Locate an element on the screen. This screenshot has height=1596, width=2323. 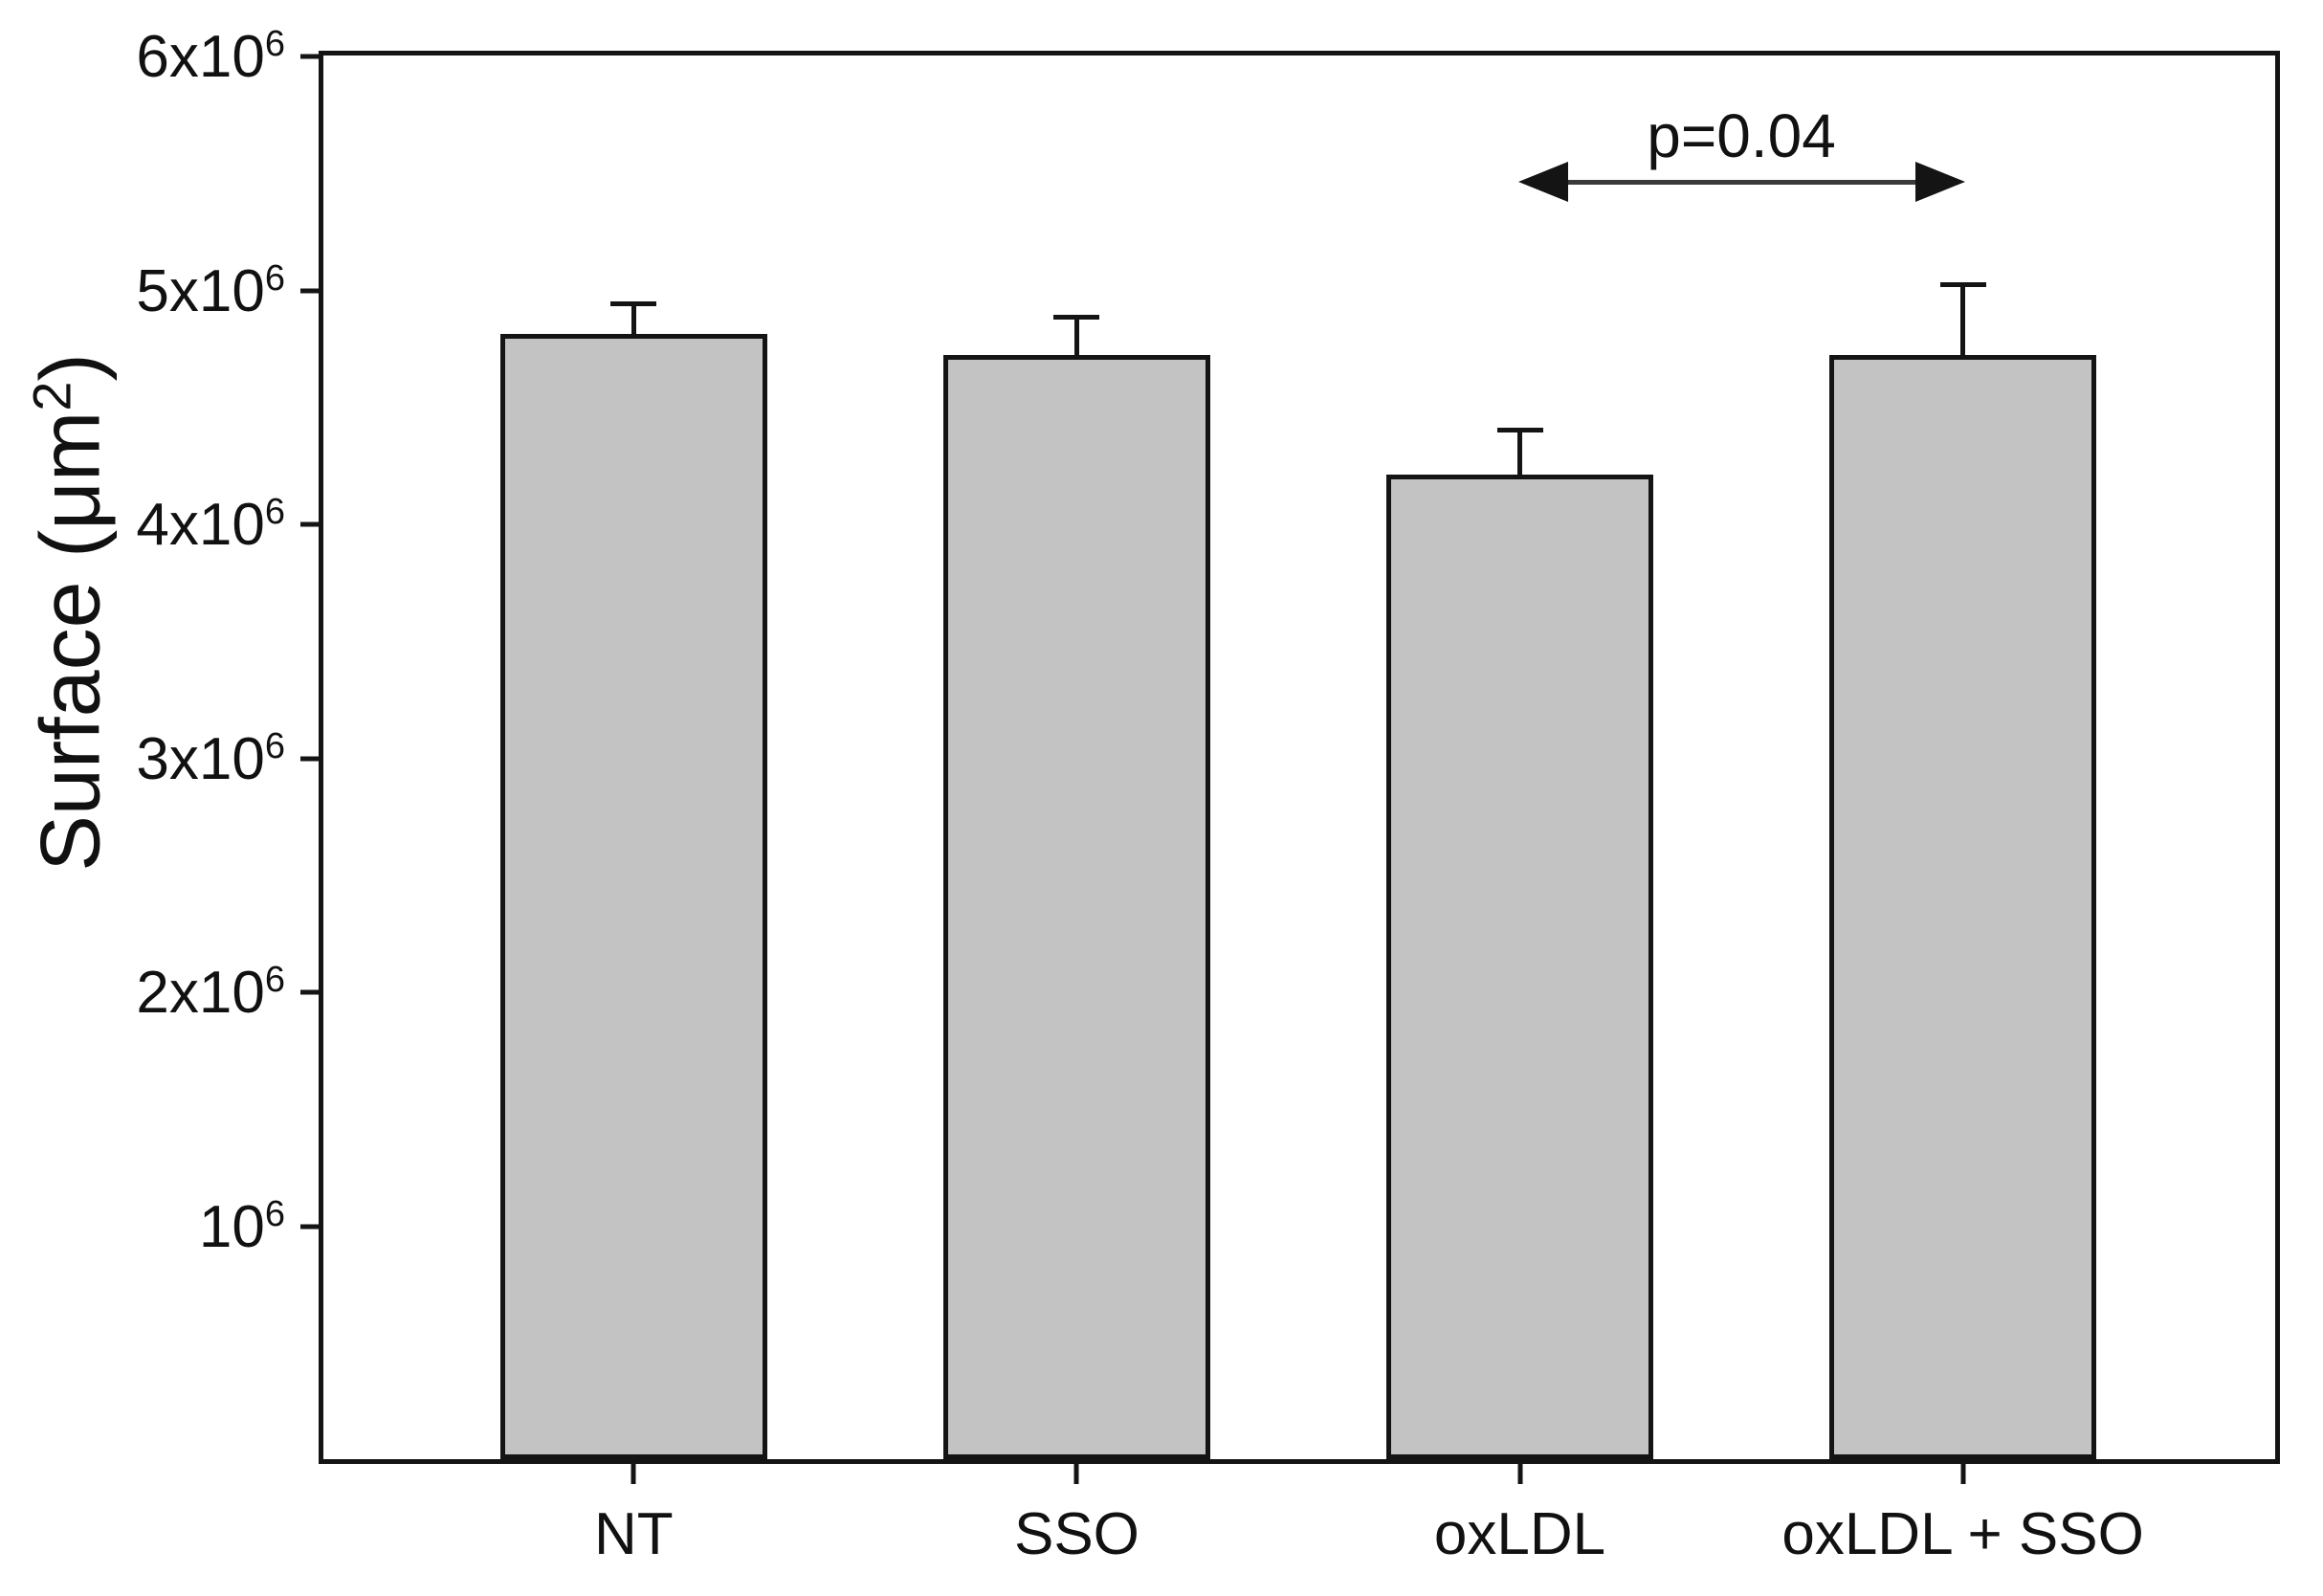
arrowhead-left-icon is located at coordinates (1542, 183).